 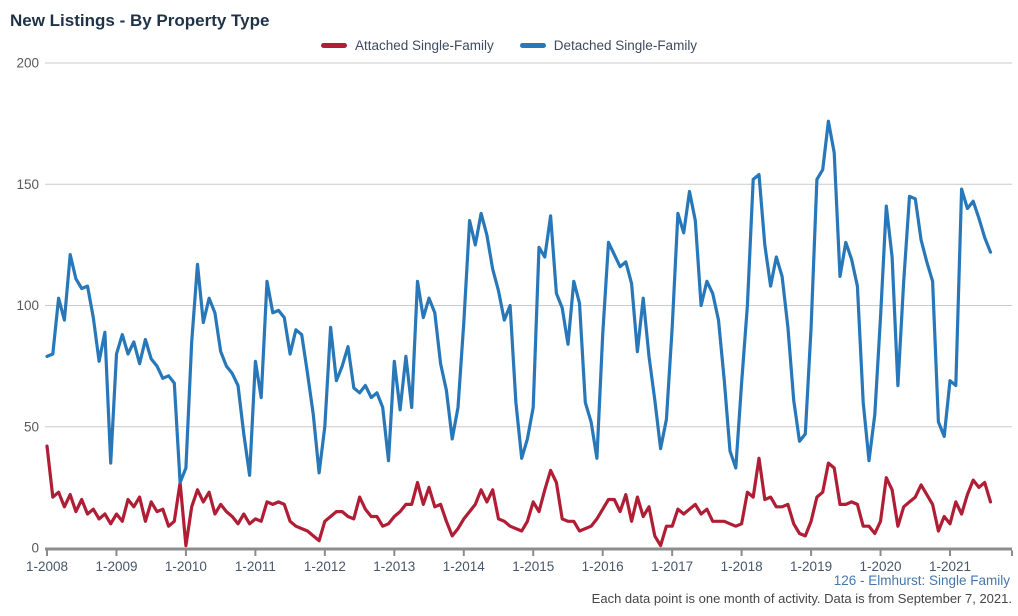 What do you see at coordinates (625, 45) in the screenshot?
I see `legend-label-detached: Detached Single-Family` at bounding box center [625, 45].